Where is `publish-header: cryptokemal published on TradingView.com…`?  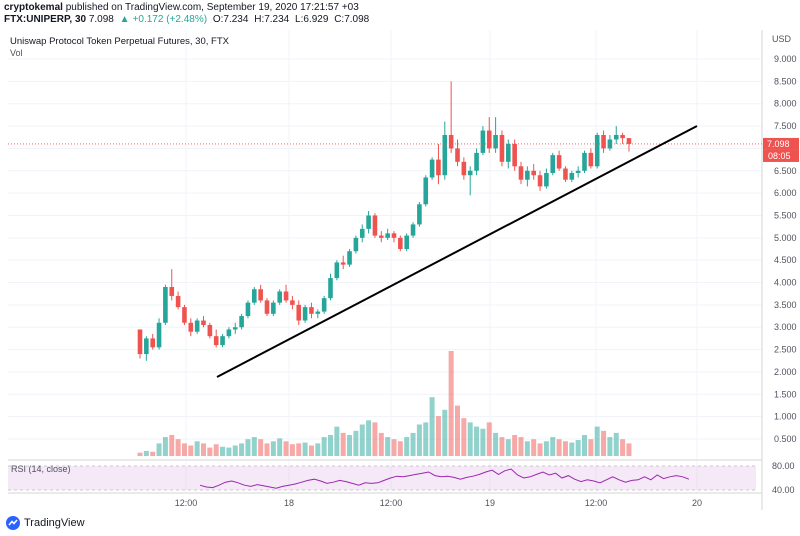
publish-header: cryptokemal published on TradingView.com… is located at coordinates (400, 13).